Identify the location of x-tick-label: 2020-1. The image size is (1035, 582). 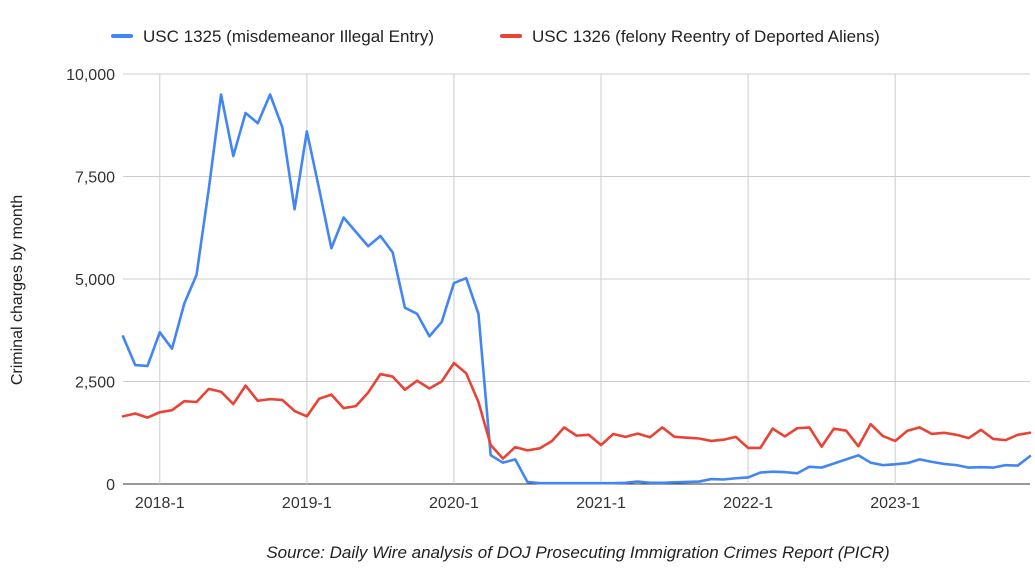
(454, 503).